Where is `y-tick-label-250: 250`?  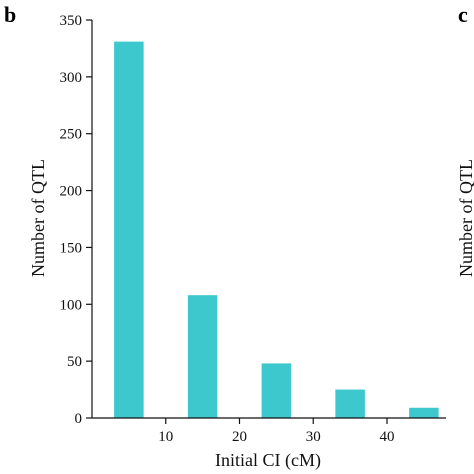
y-tick-label-250: 250 is located at coordinates (71, 135).